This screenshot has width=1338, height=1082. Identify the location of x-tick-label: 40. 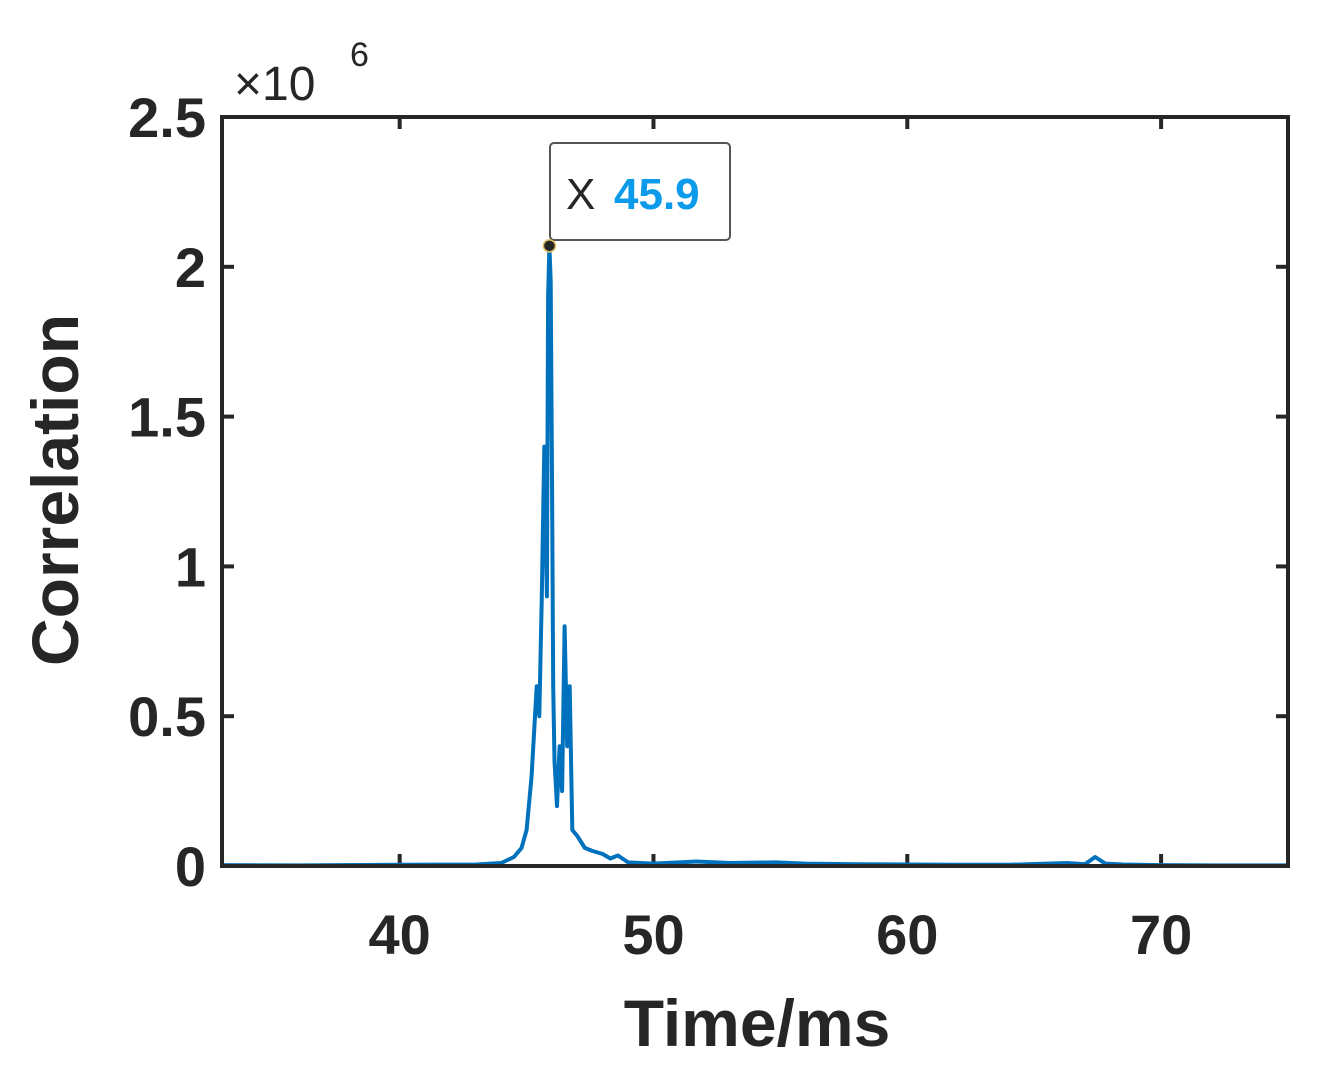
(400, 934).